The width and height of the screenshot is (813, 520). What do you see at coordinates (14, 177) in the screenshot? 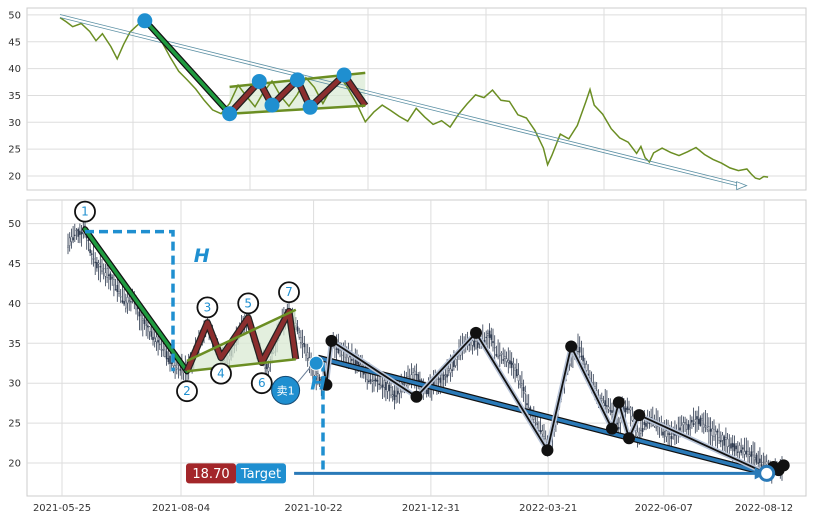
I see `overview-y-tick-label: 20` at bounding box center [14, 177].